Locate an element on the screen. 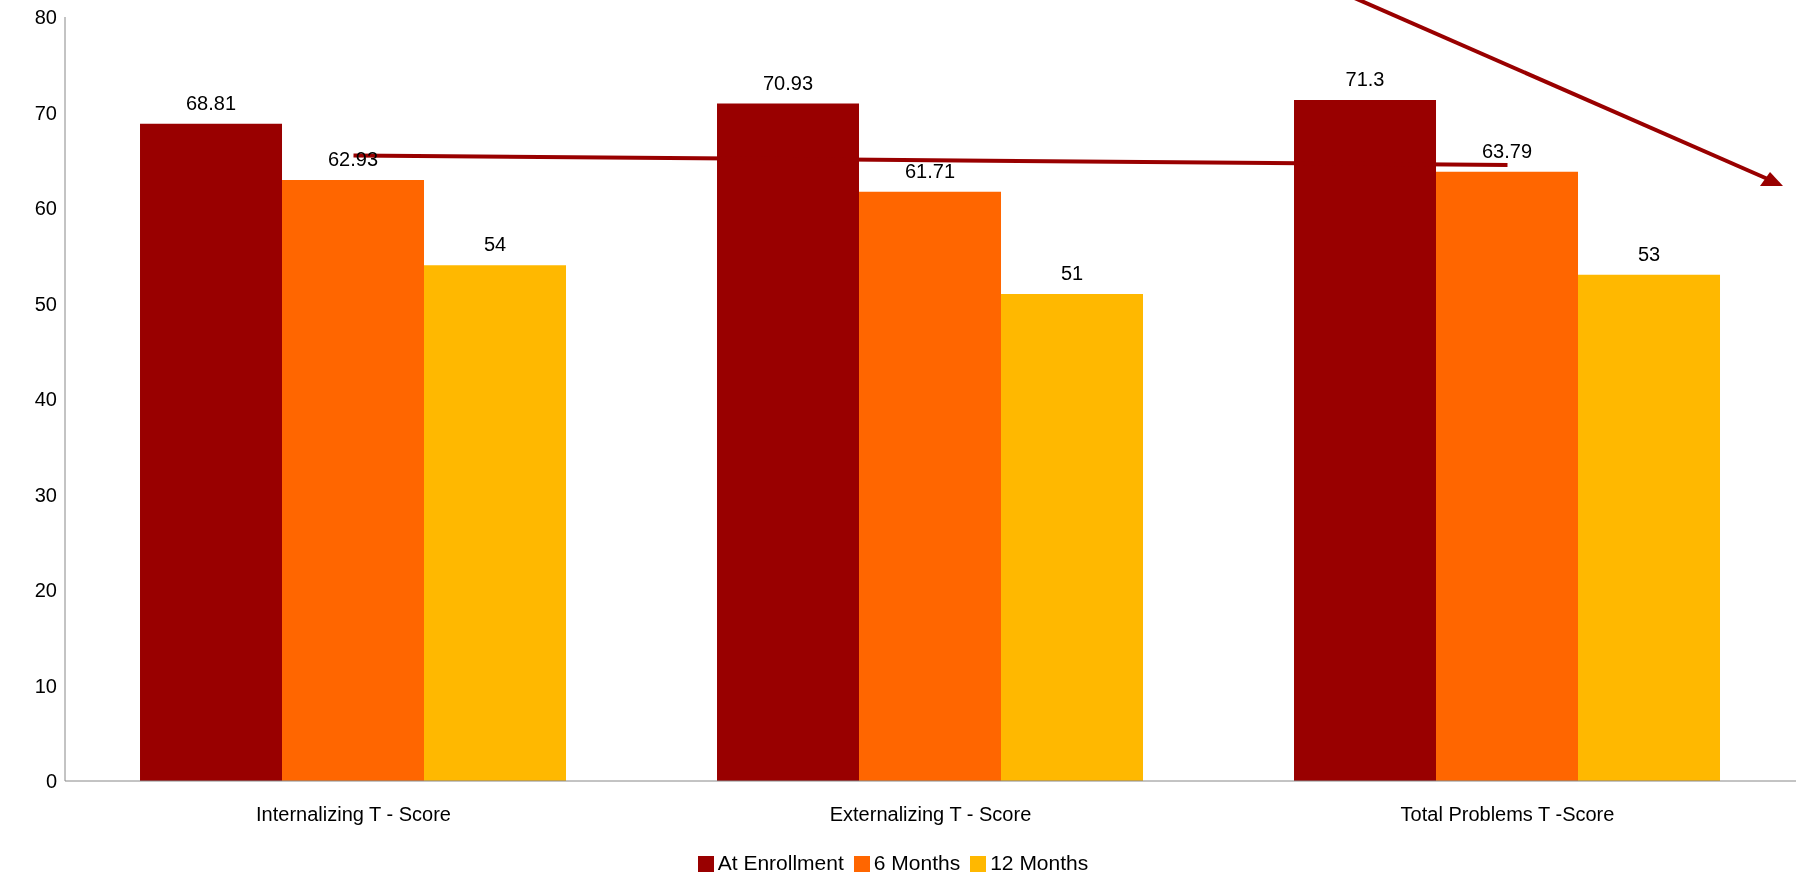 The width and height of the screenshot is (1800, 875). x-tick-label: Internalizing T - Score is located at coordinates (353, 814).